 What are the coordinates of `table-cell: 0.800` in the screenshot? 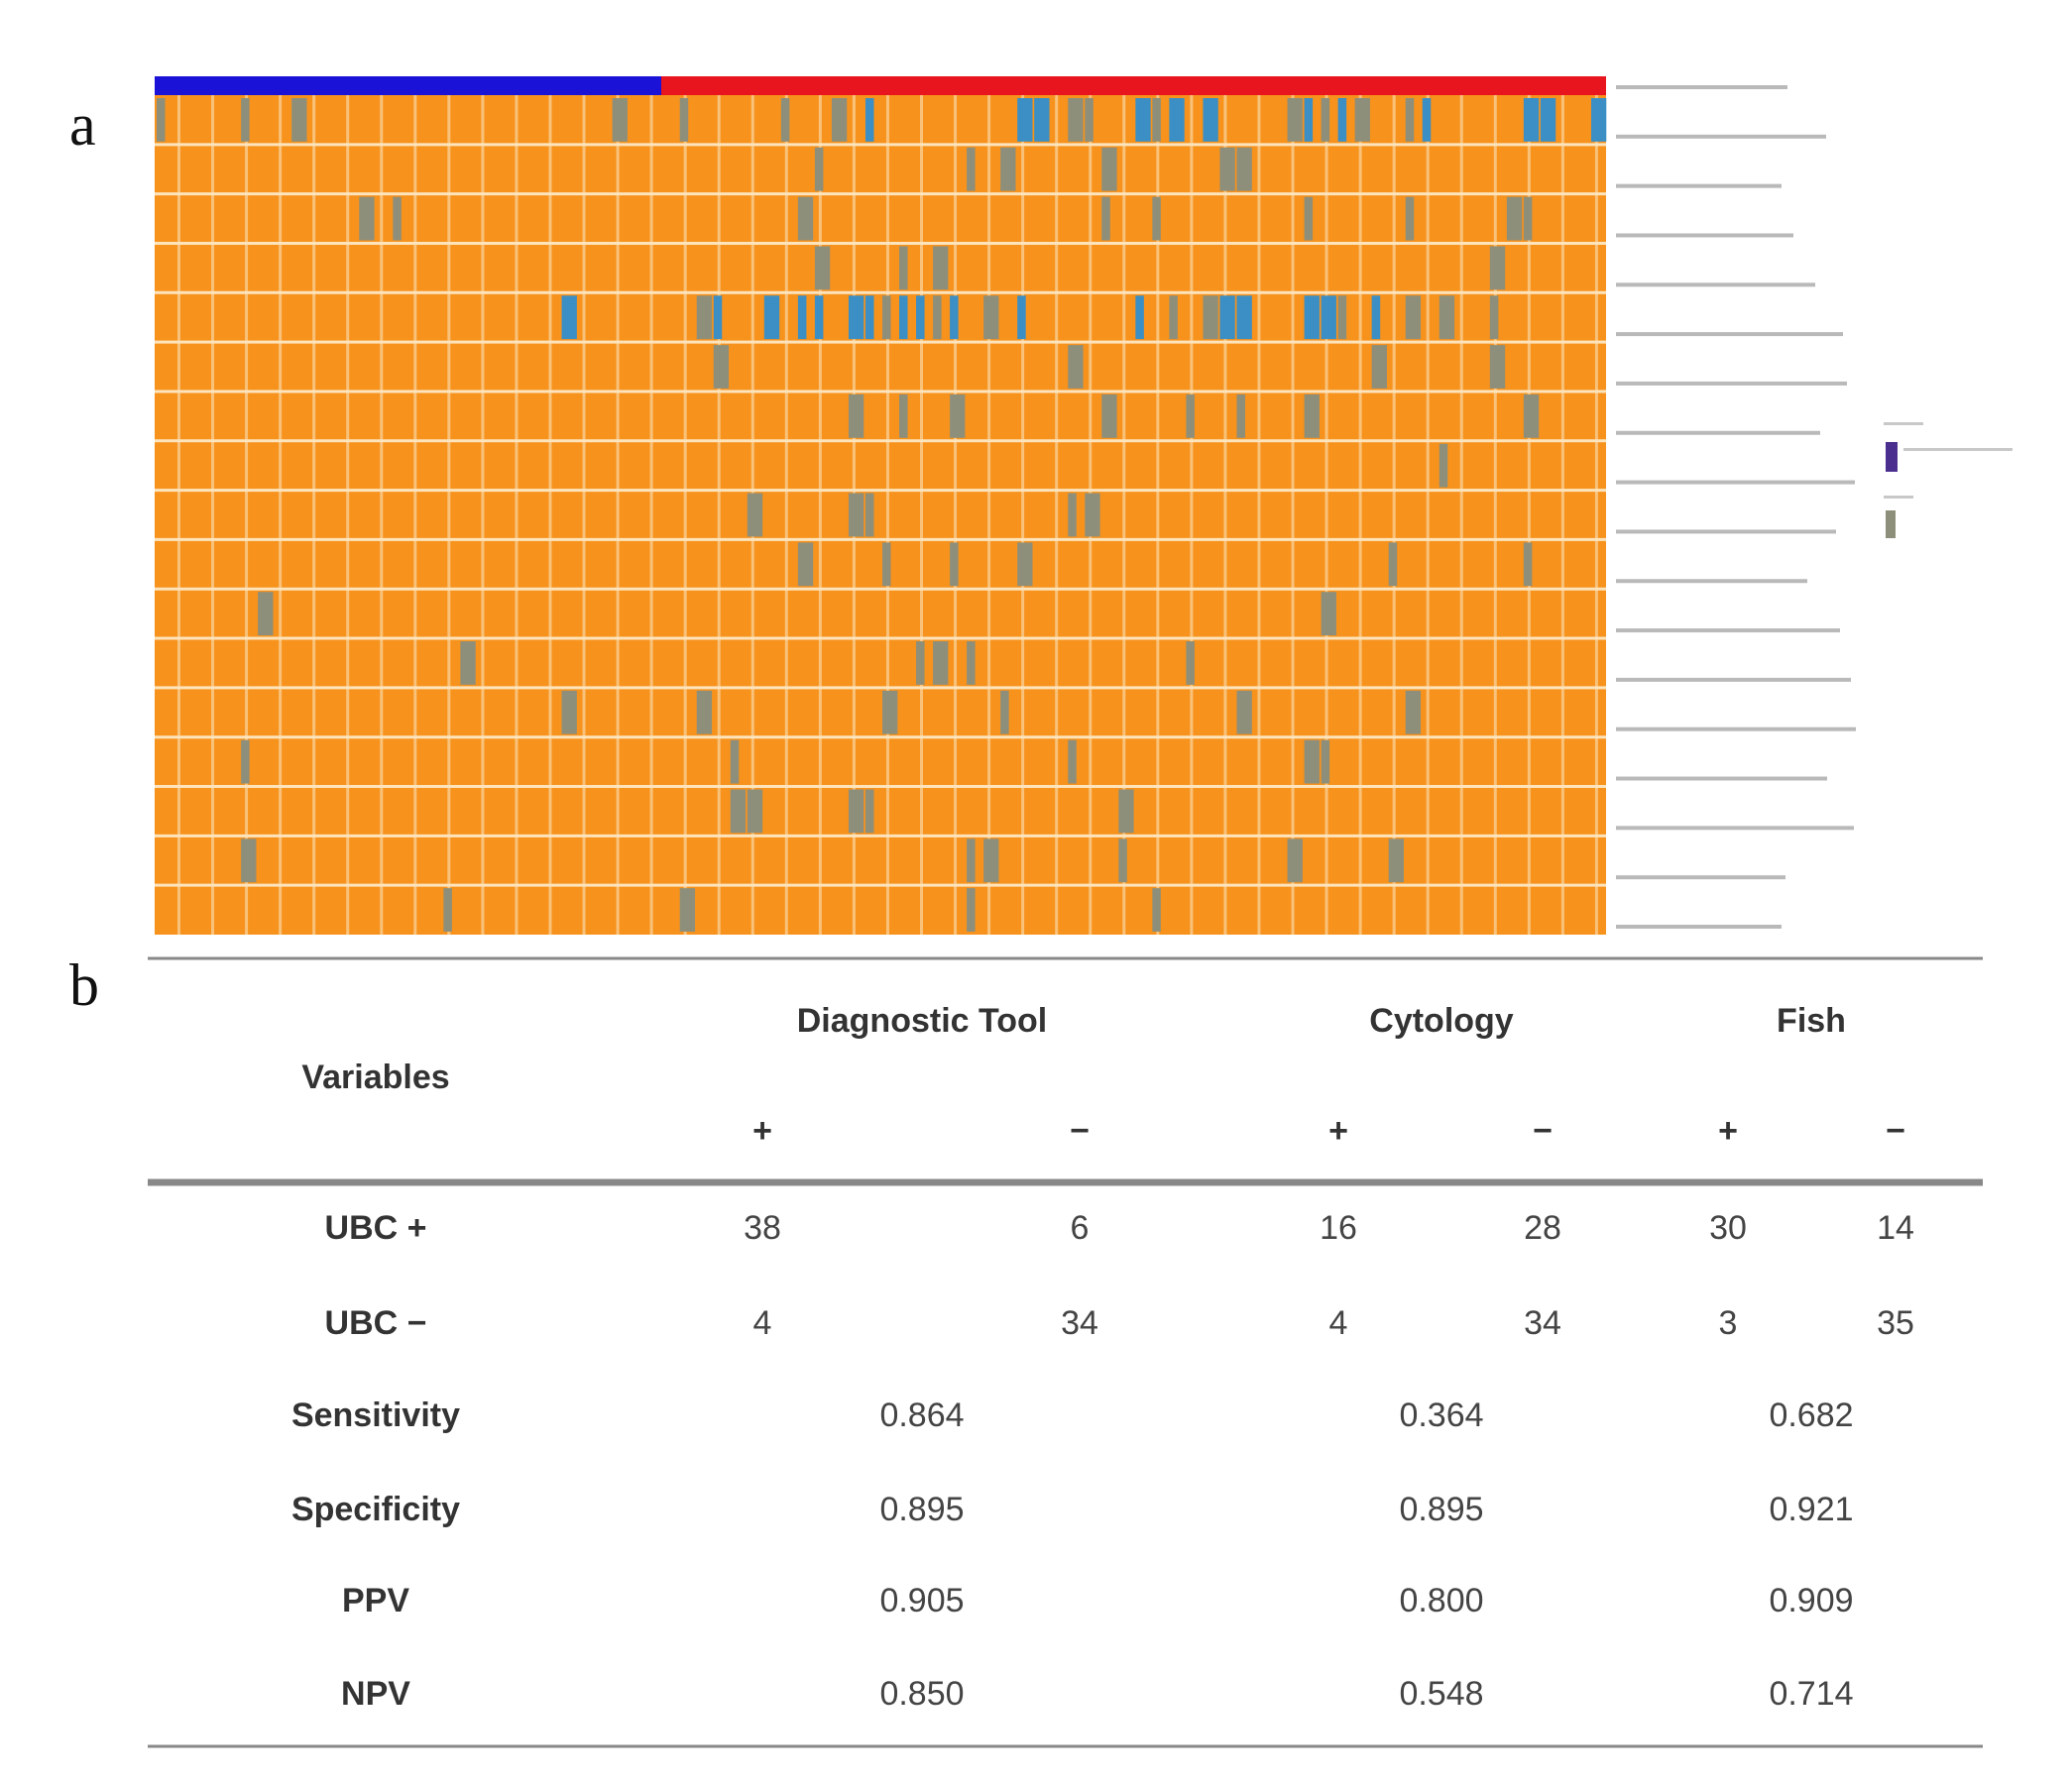 It's located at (1441, 1600).